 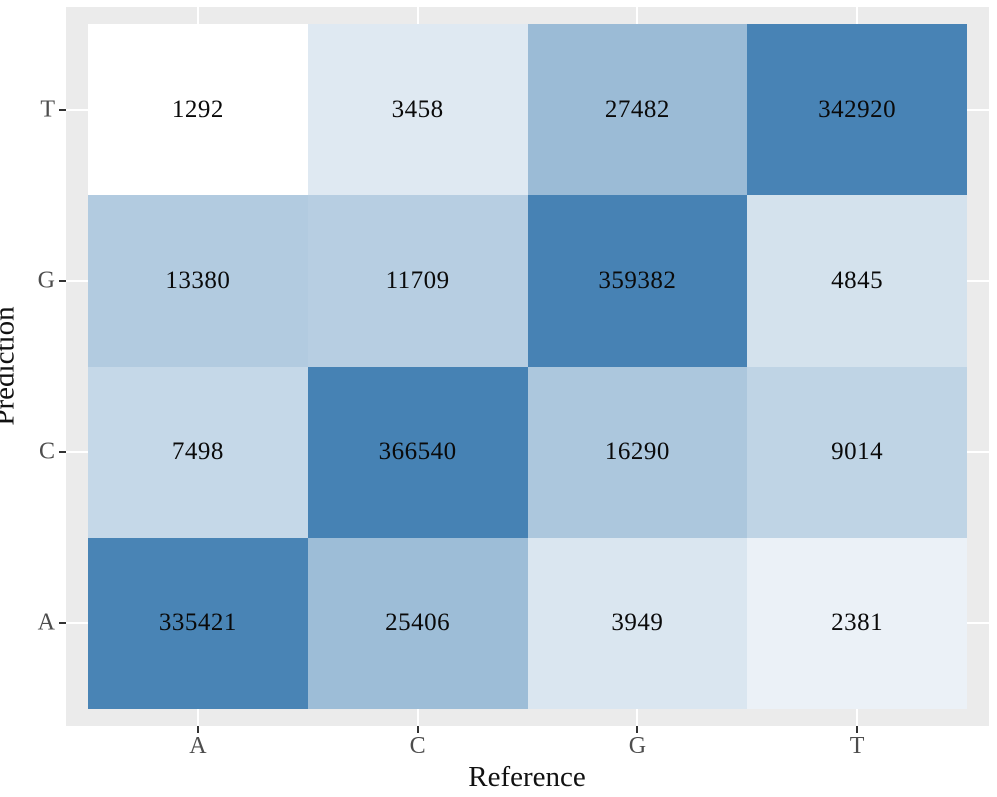 I want to click on heatmap-cell-A-A: 335421, so click(x=198, y=623).